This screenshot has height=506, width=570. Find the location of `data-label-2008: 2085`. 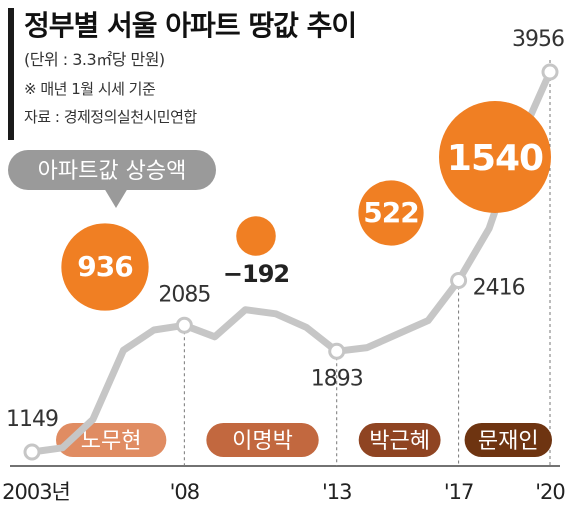

data-label-2008: 2085 is located at coordinates (184, 294).